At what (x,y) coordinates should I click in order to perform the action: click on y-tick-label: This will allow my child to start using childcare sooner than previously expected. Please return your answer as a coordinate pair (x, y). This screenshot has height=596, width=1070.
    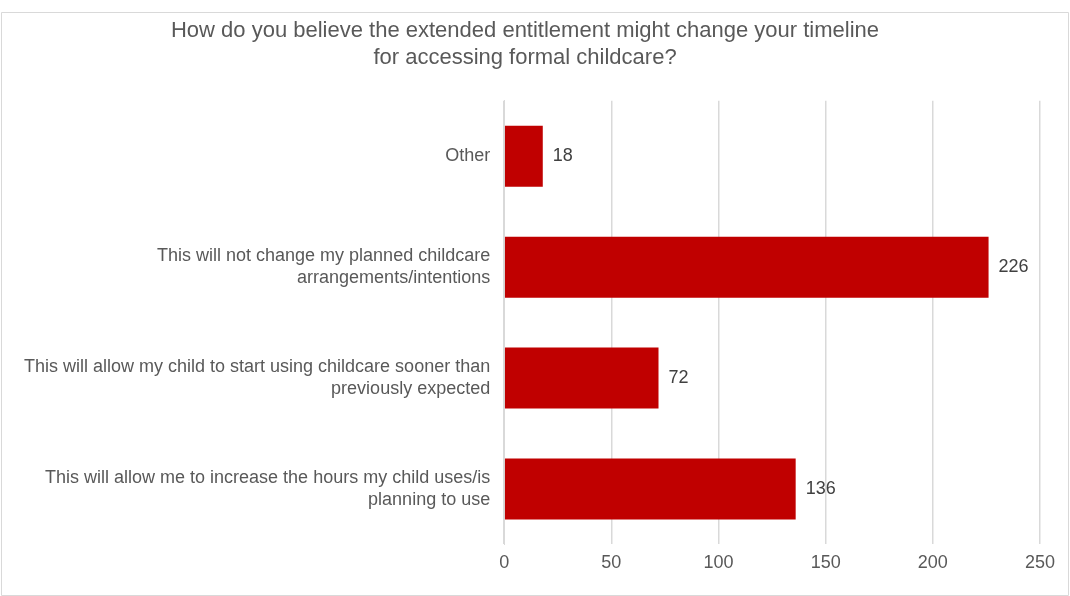
    Looking at the image, I should click on (257, 377).